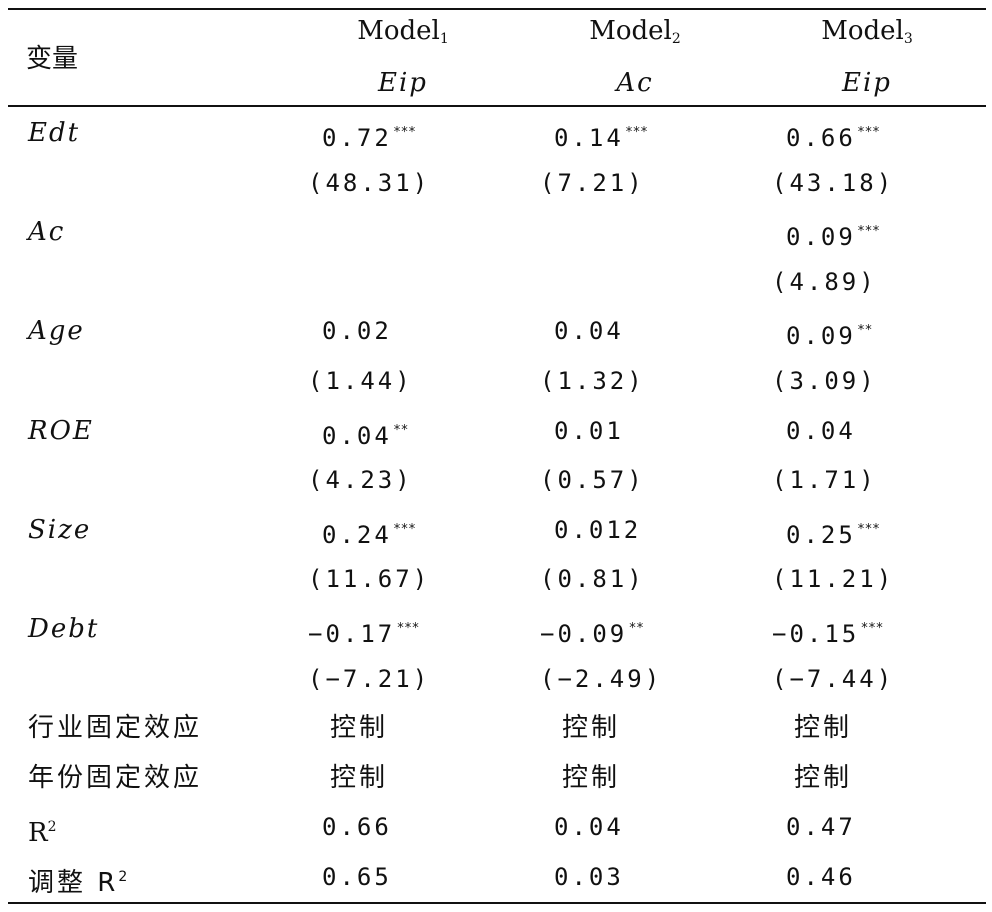 Image resolution: width=992 pixels, height=912 pixels. What do you see at coordinates (816, 634) in the screenshot?
I see `coefficient-value: −0.15` at bounding box center [816, 634].